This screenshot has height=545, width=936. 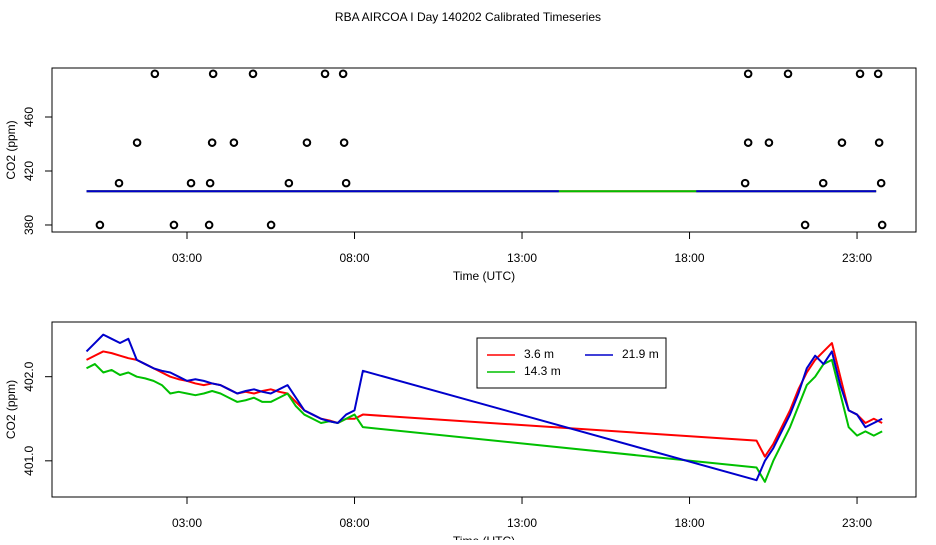 I want to click on legend-label: 3.6 m, so click(x=539, y=354).